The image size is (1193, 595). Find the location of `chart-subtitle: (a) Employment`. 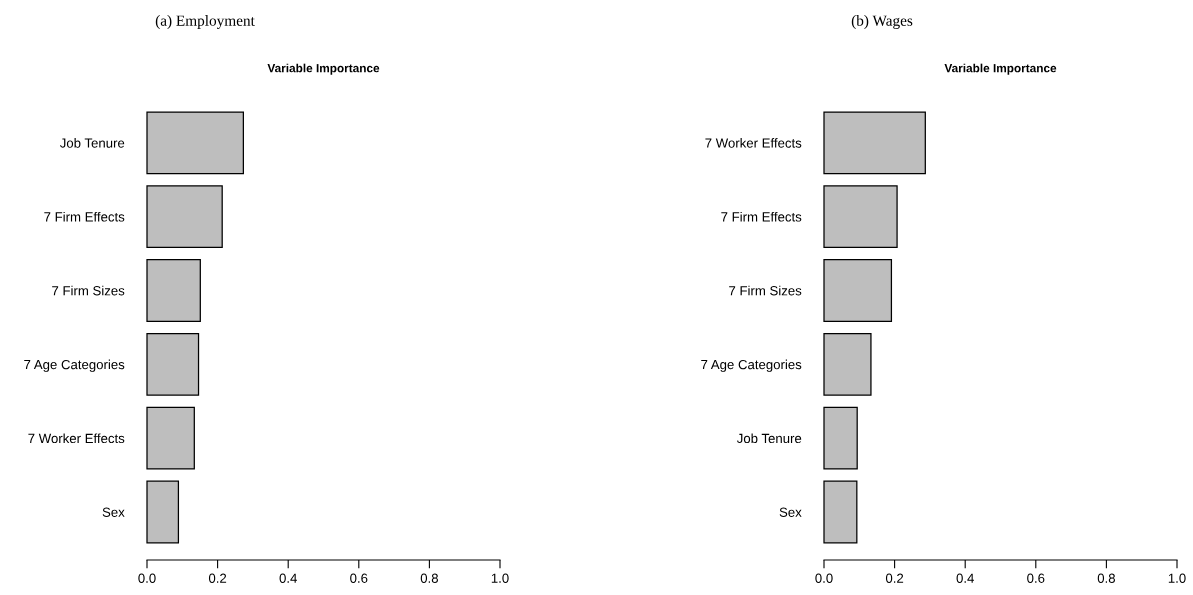

chart-subtitle: (a) Employment is located at coordinates (205, 22).